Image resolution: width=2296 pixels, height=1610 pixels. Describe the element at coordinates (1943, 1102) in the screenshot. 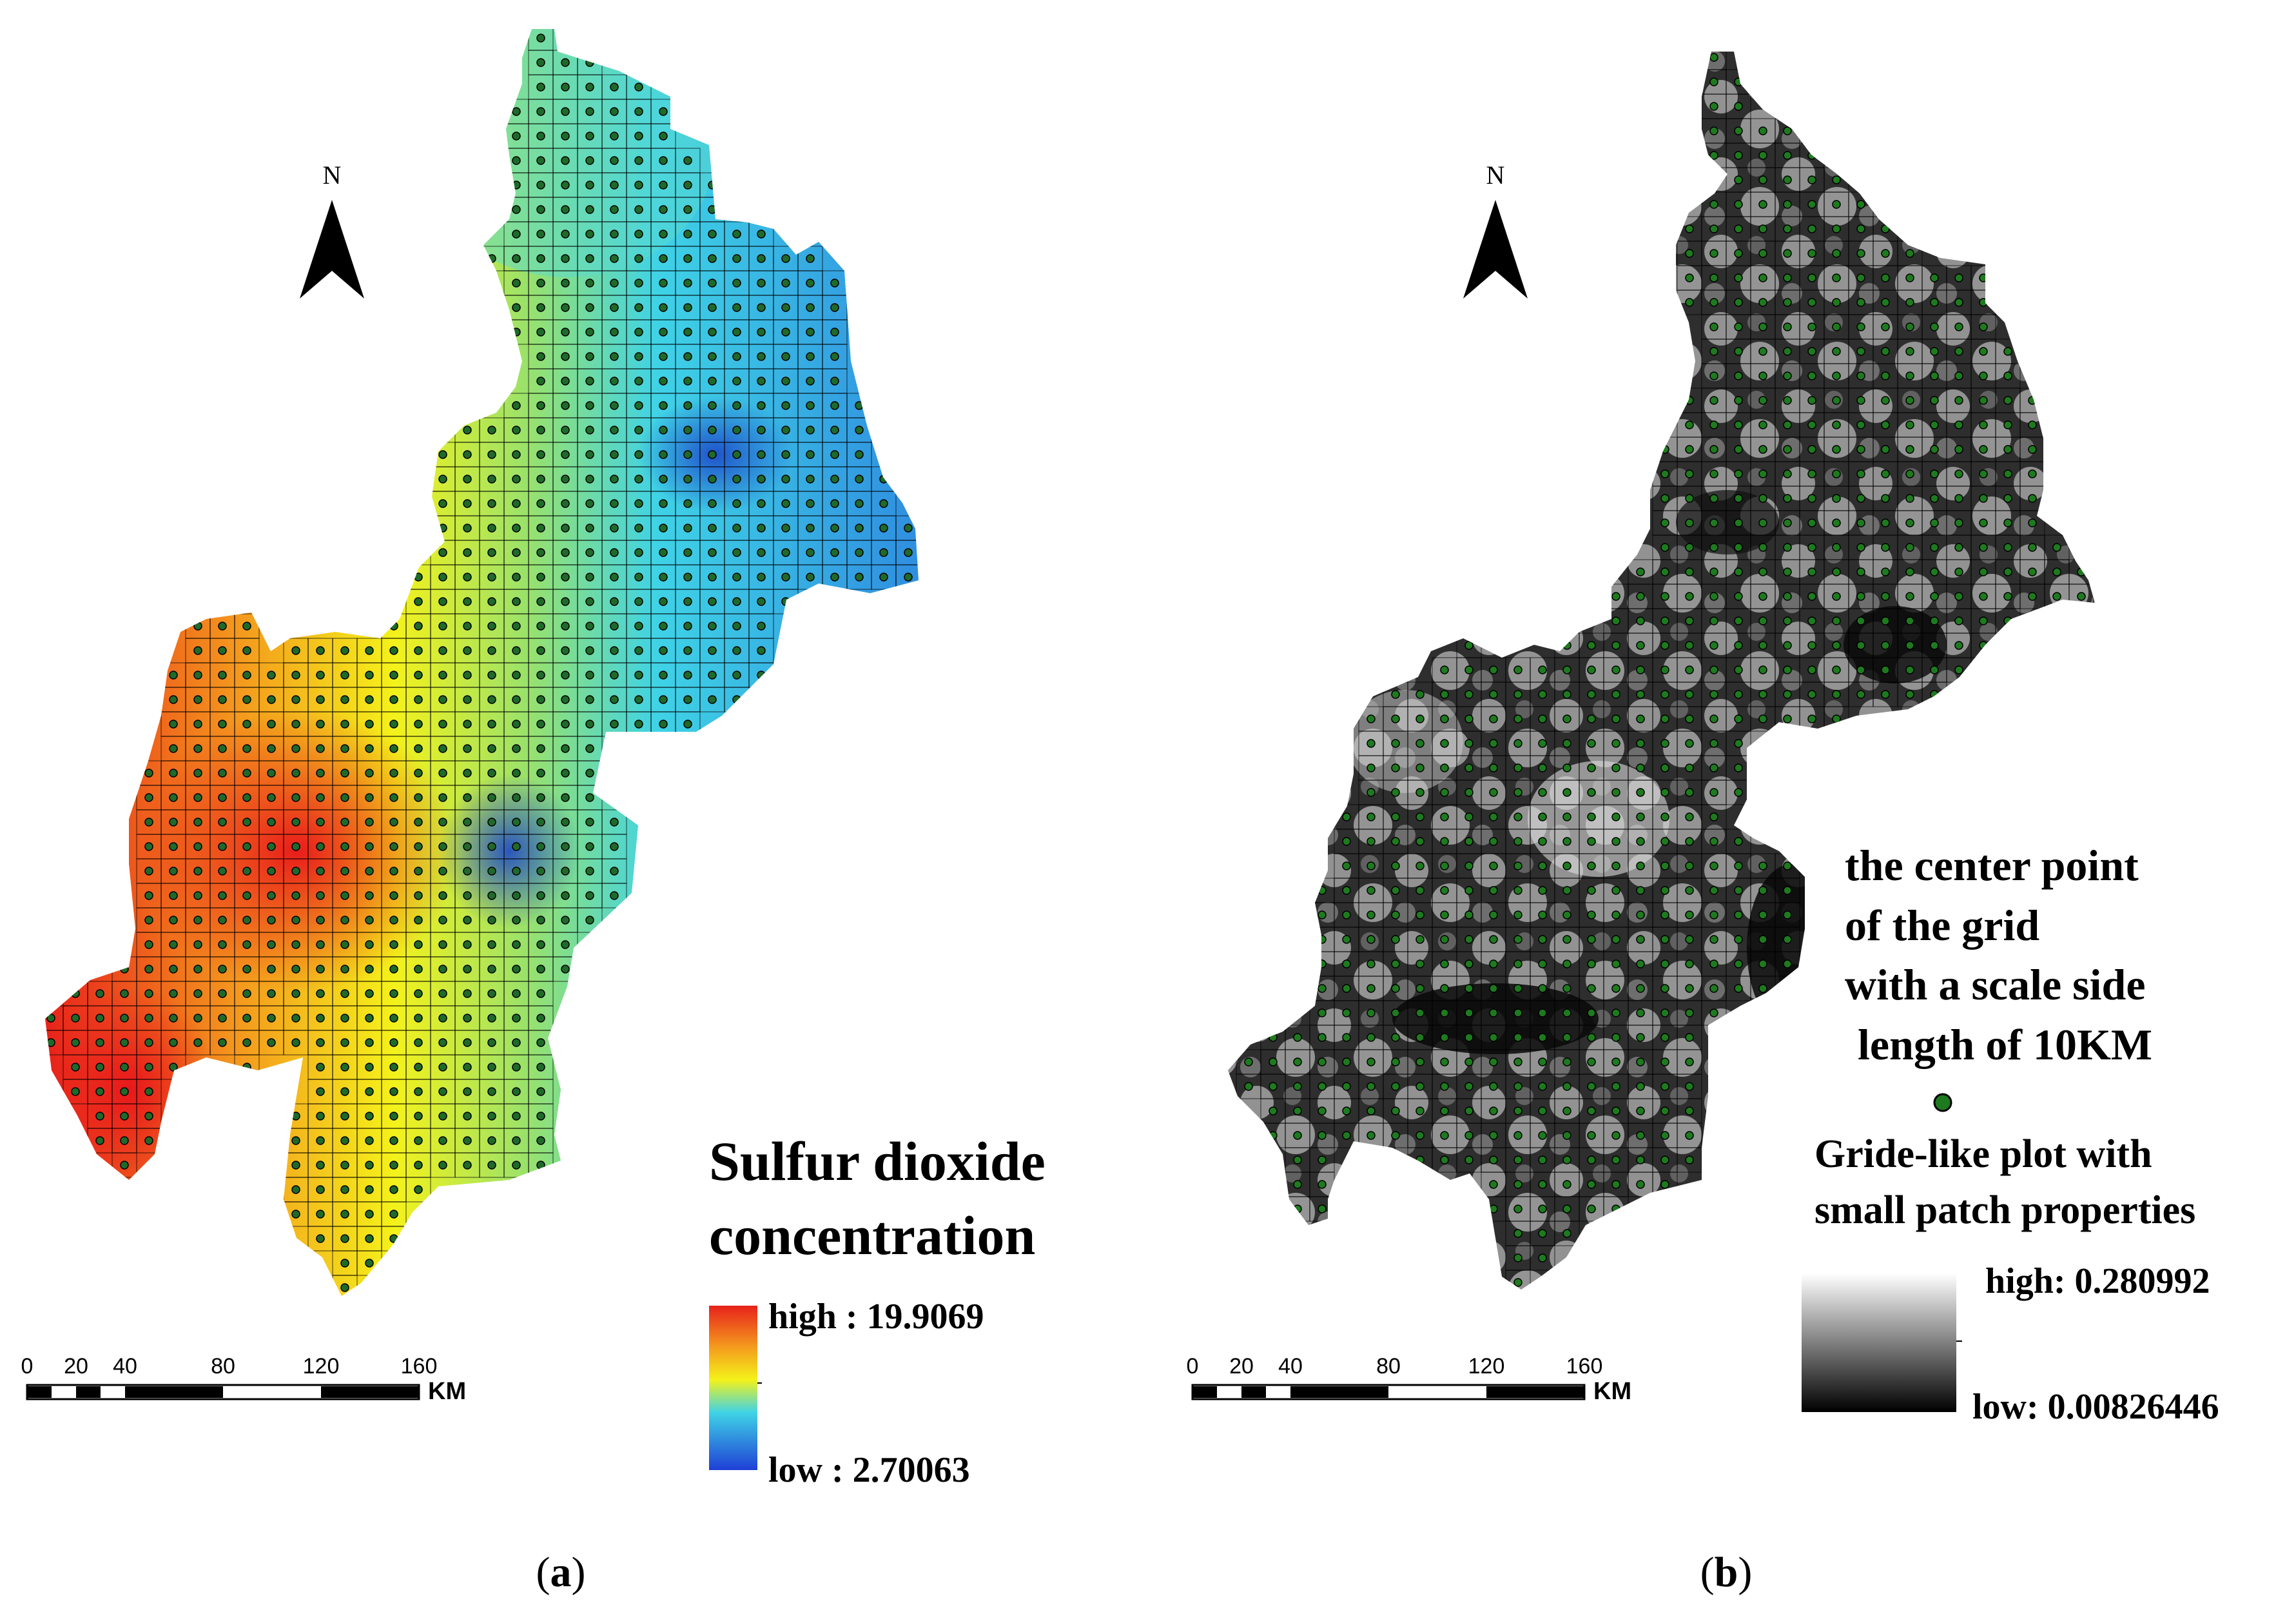

I see `center-point-symbol` at that location.